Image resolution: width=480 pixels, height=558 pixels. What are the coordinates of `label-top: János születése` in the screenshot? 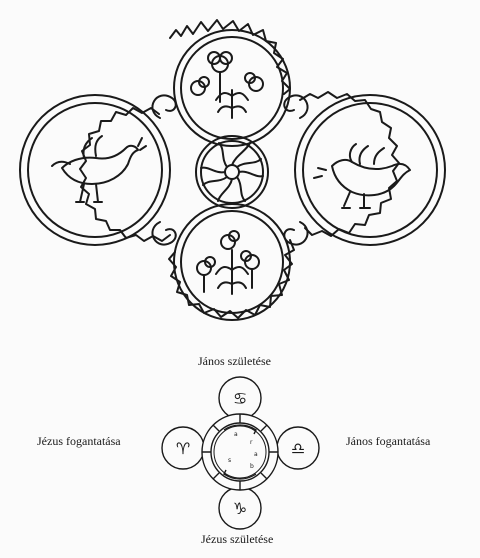 It's located at (234, 361).